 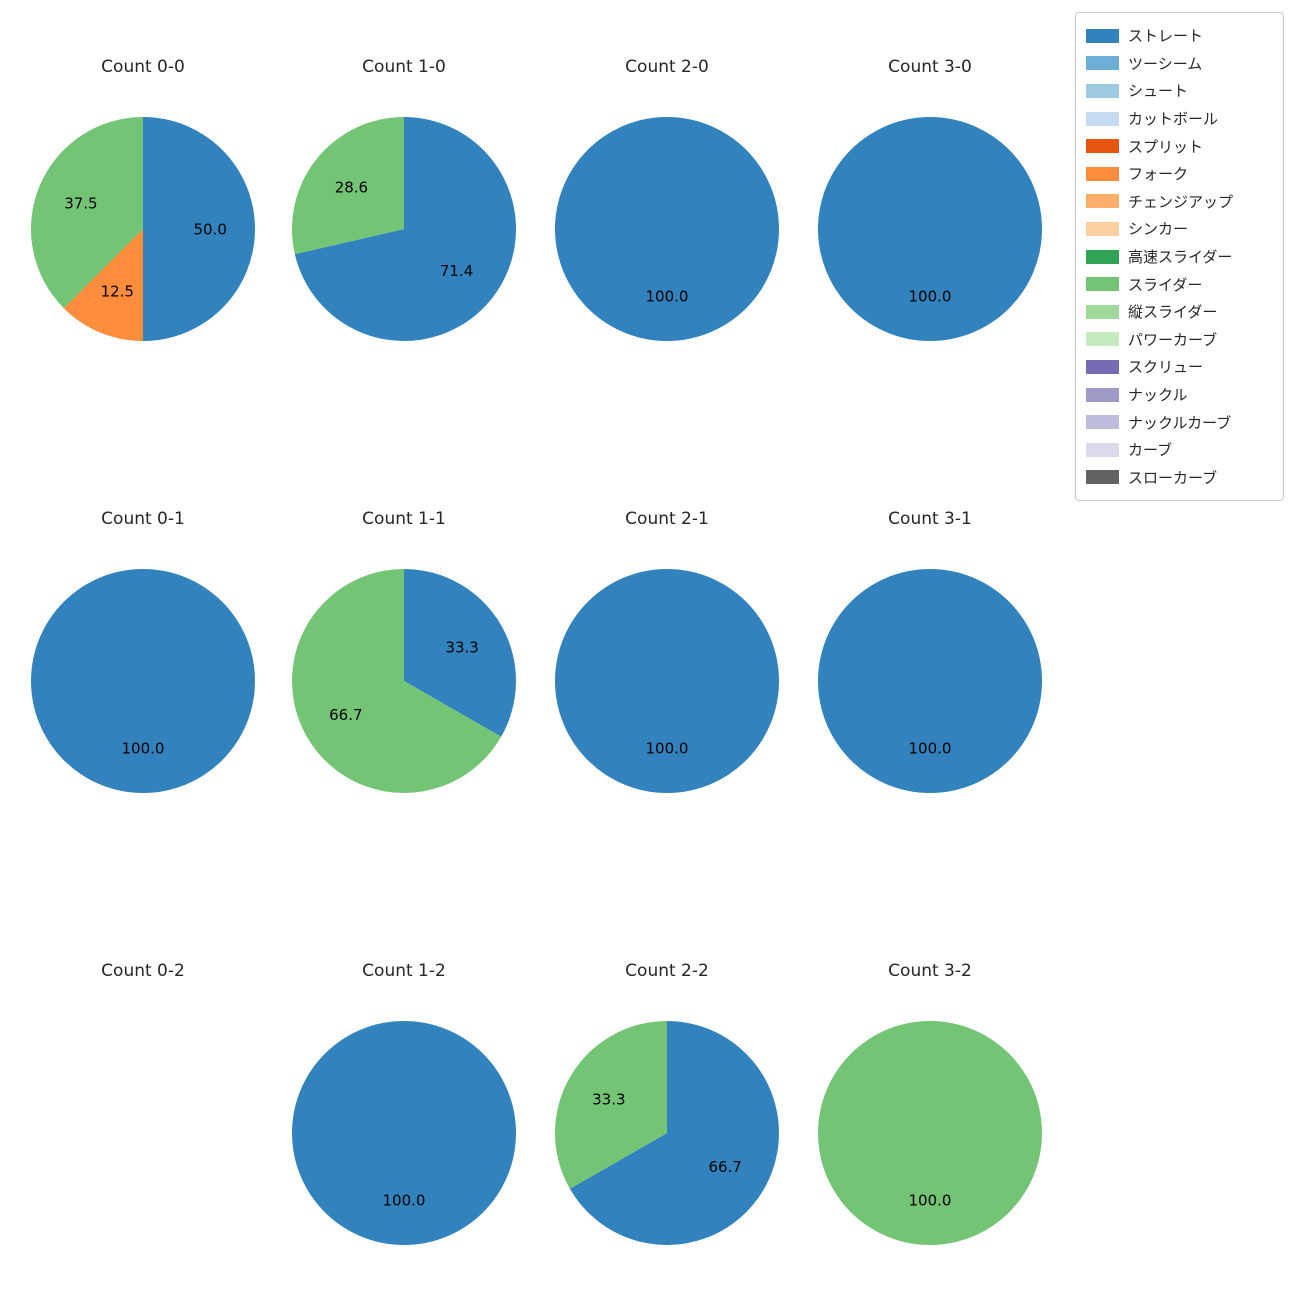 What do you see at coordinates (930, 971) in the screenshot?
I see `chart-title: Count 3-2` at bounding box center [930, 971].